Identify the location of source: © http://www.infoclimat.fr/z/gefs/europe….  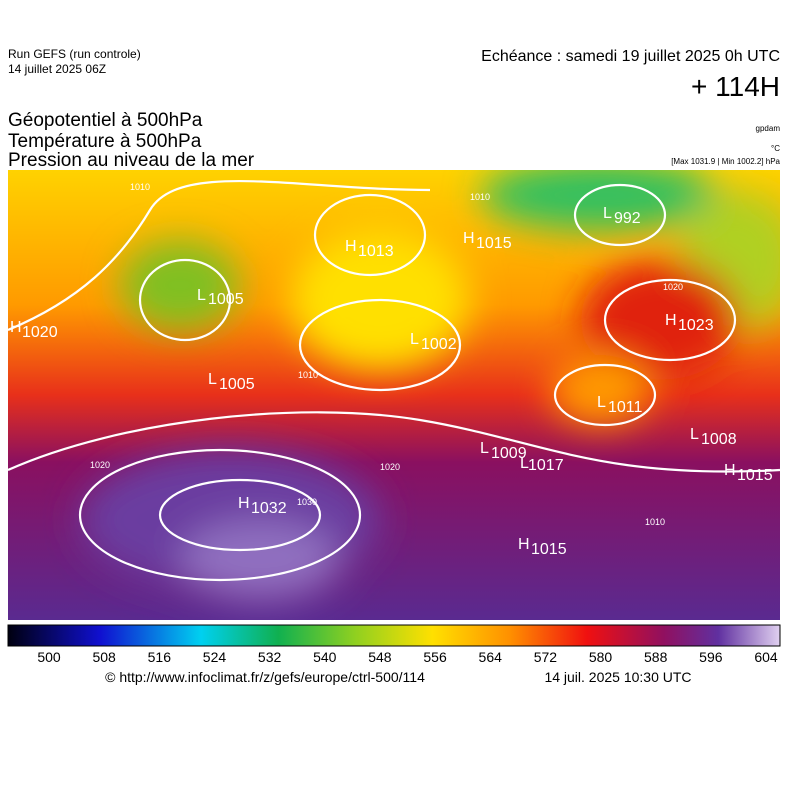
(265, 677).